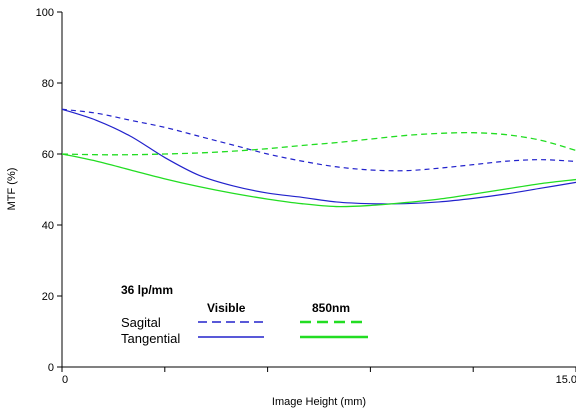  Describe the element at coordinates (226, 308) in the screenshot. I see `legend-col-header-visible: Visible` at that location.